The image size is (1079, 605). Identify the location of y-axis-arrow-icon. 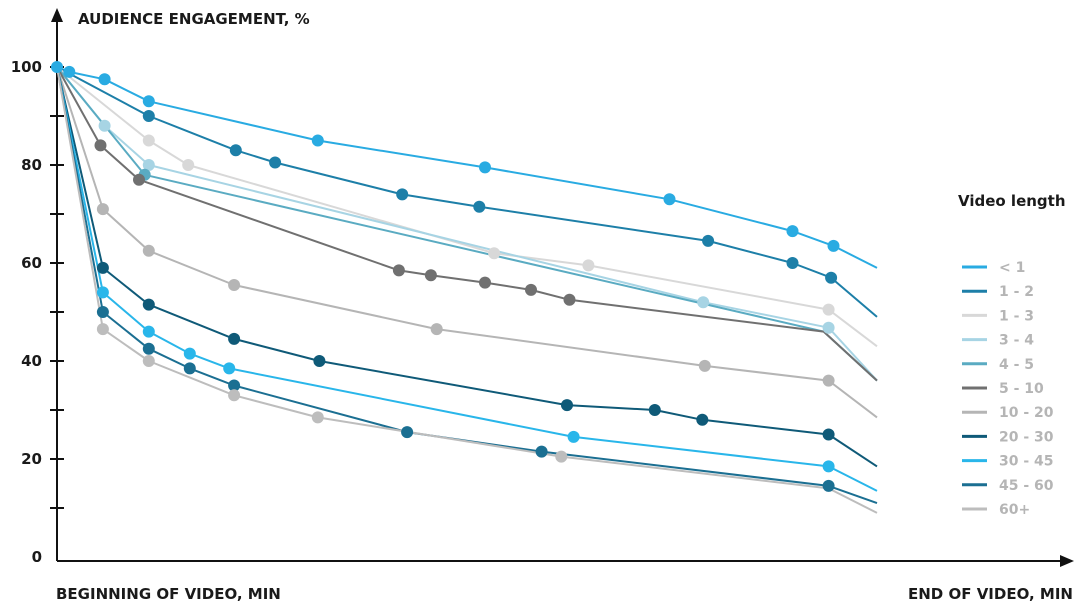
(57, 15).